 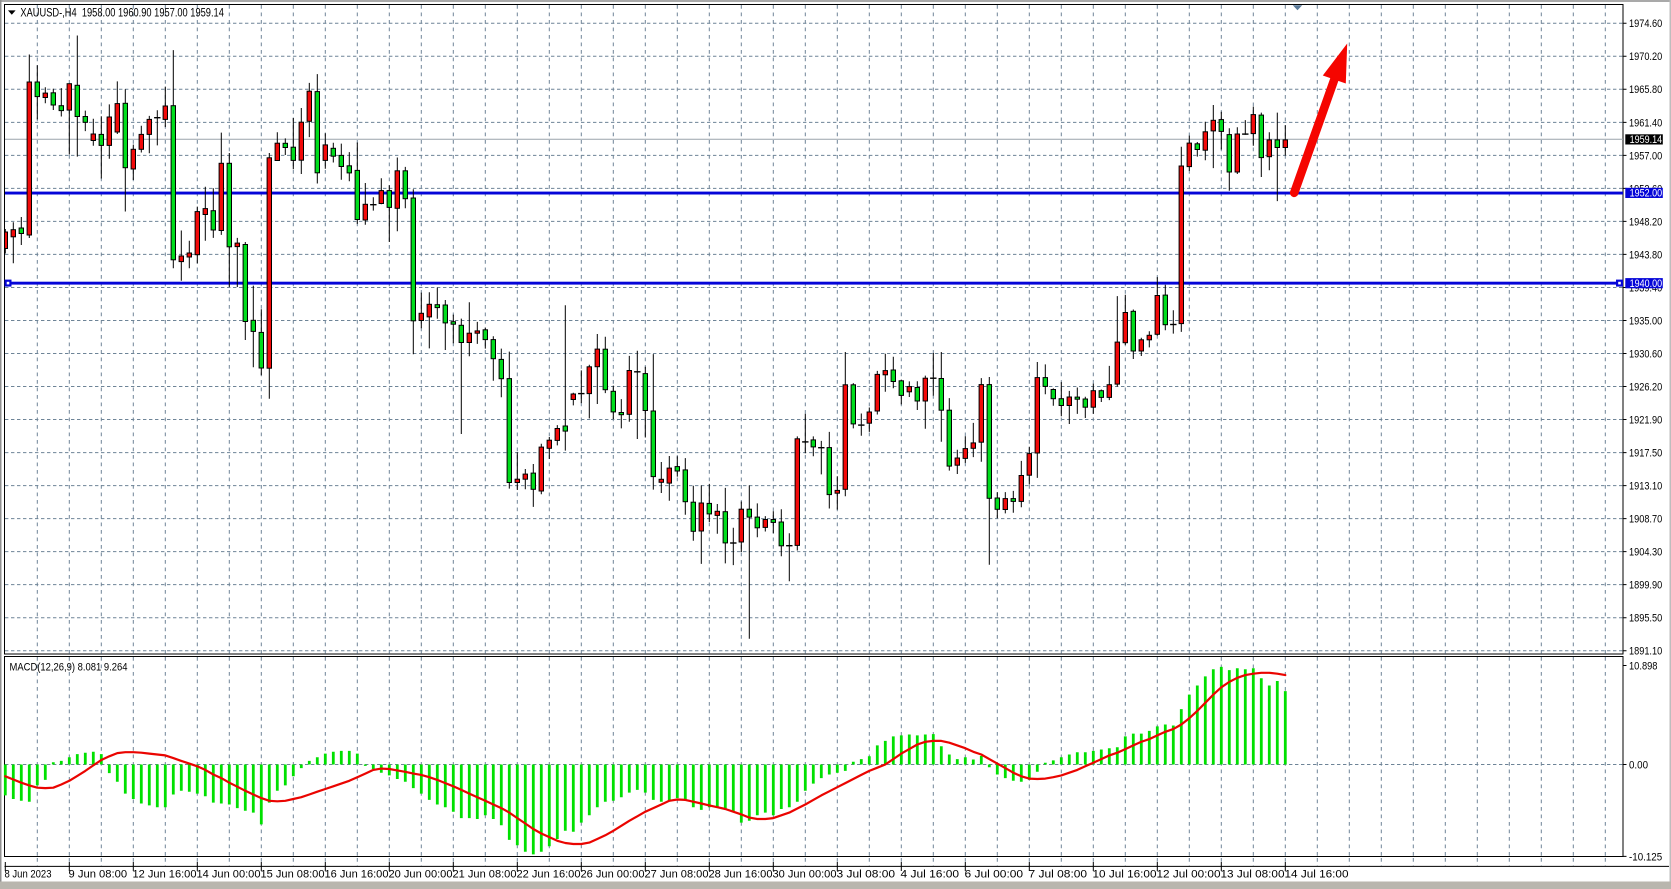 I want to click on svg-text: 1935.00, so click(x=1645, y=321).